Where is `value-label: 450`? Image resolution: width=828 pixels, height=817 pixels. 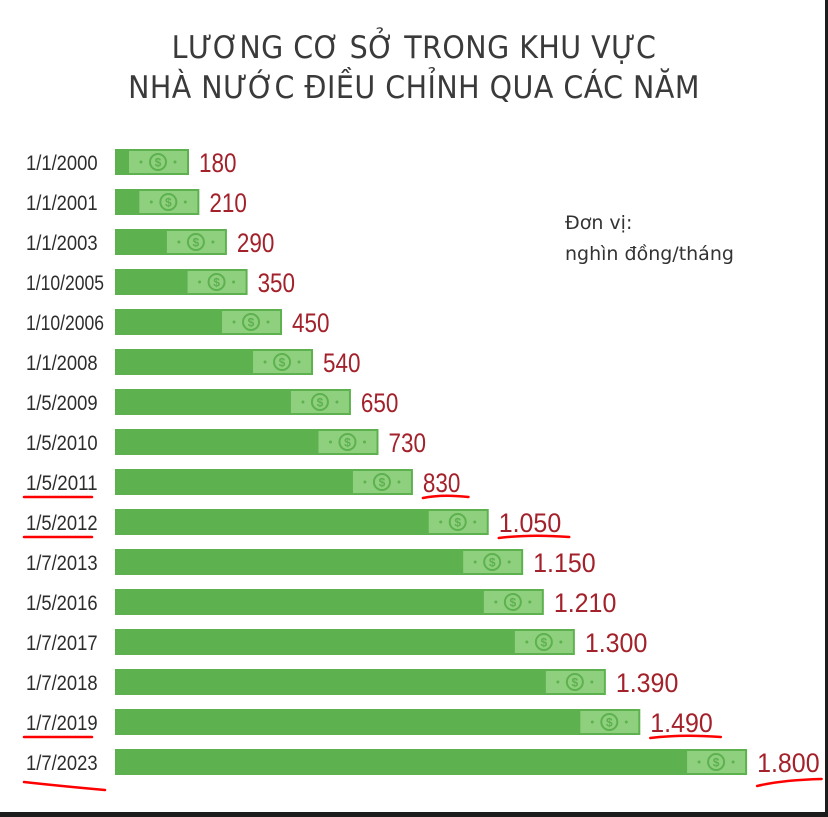
value-label: 450 is located at coordinates (311, 323).